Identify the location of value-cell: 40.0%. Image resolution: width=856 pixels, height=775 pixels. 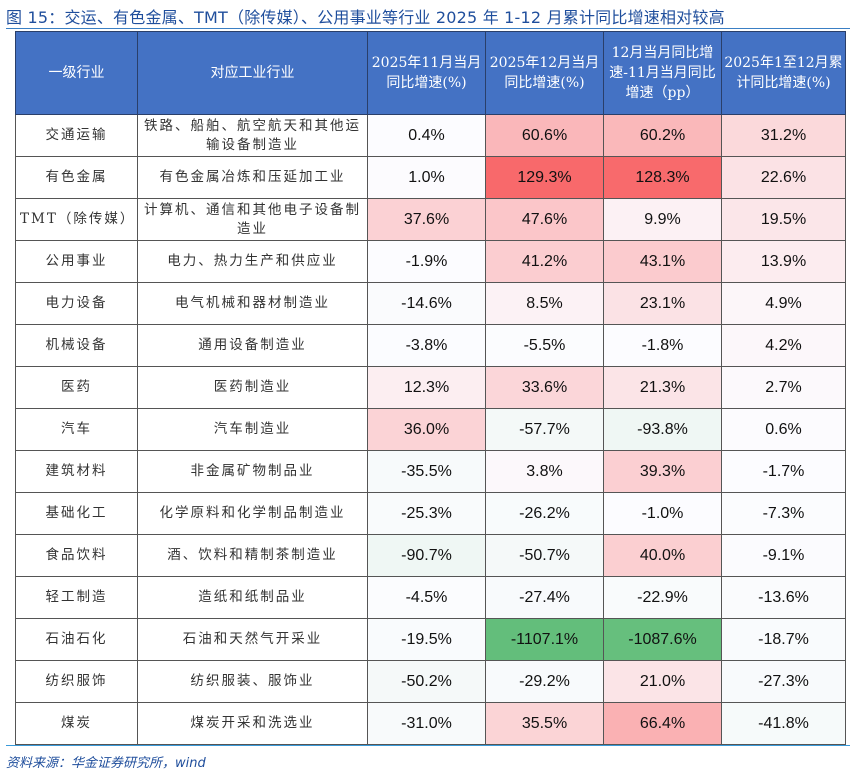
(662, 555).